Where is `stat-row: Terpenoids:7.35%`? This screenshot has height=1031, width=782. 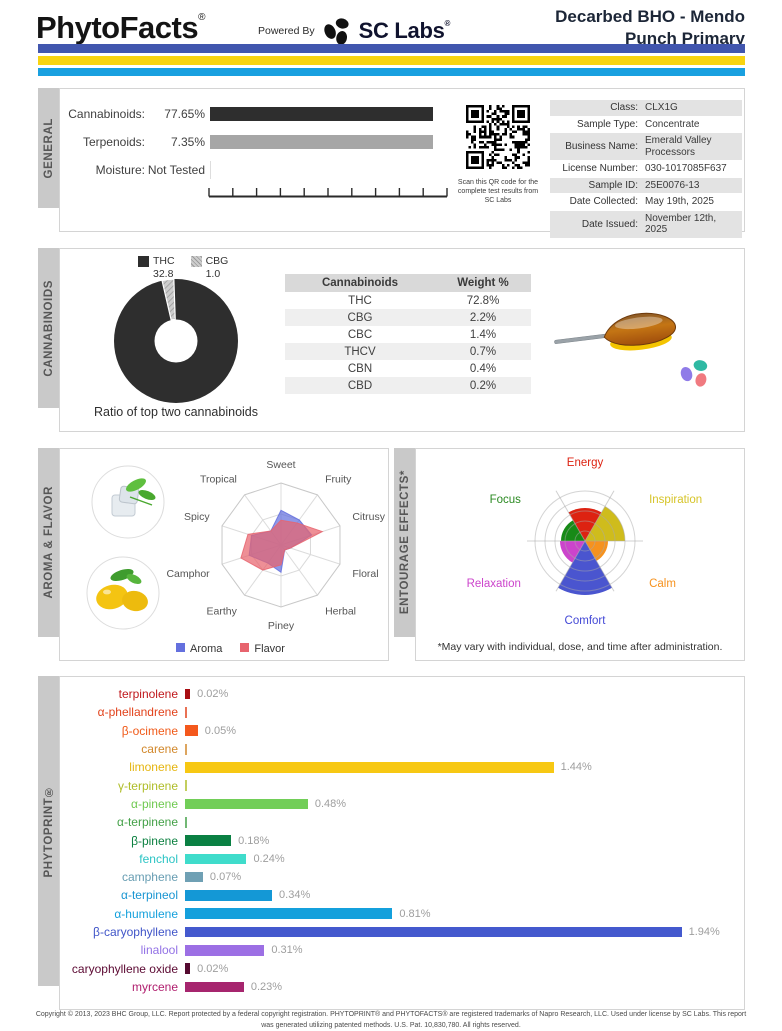
stat-row: Terpenoids:7.35% is located at coordinates (246, 142).